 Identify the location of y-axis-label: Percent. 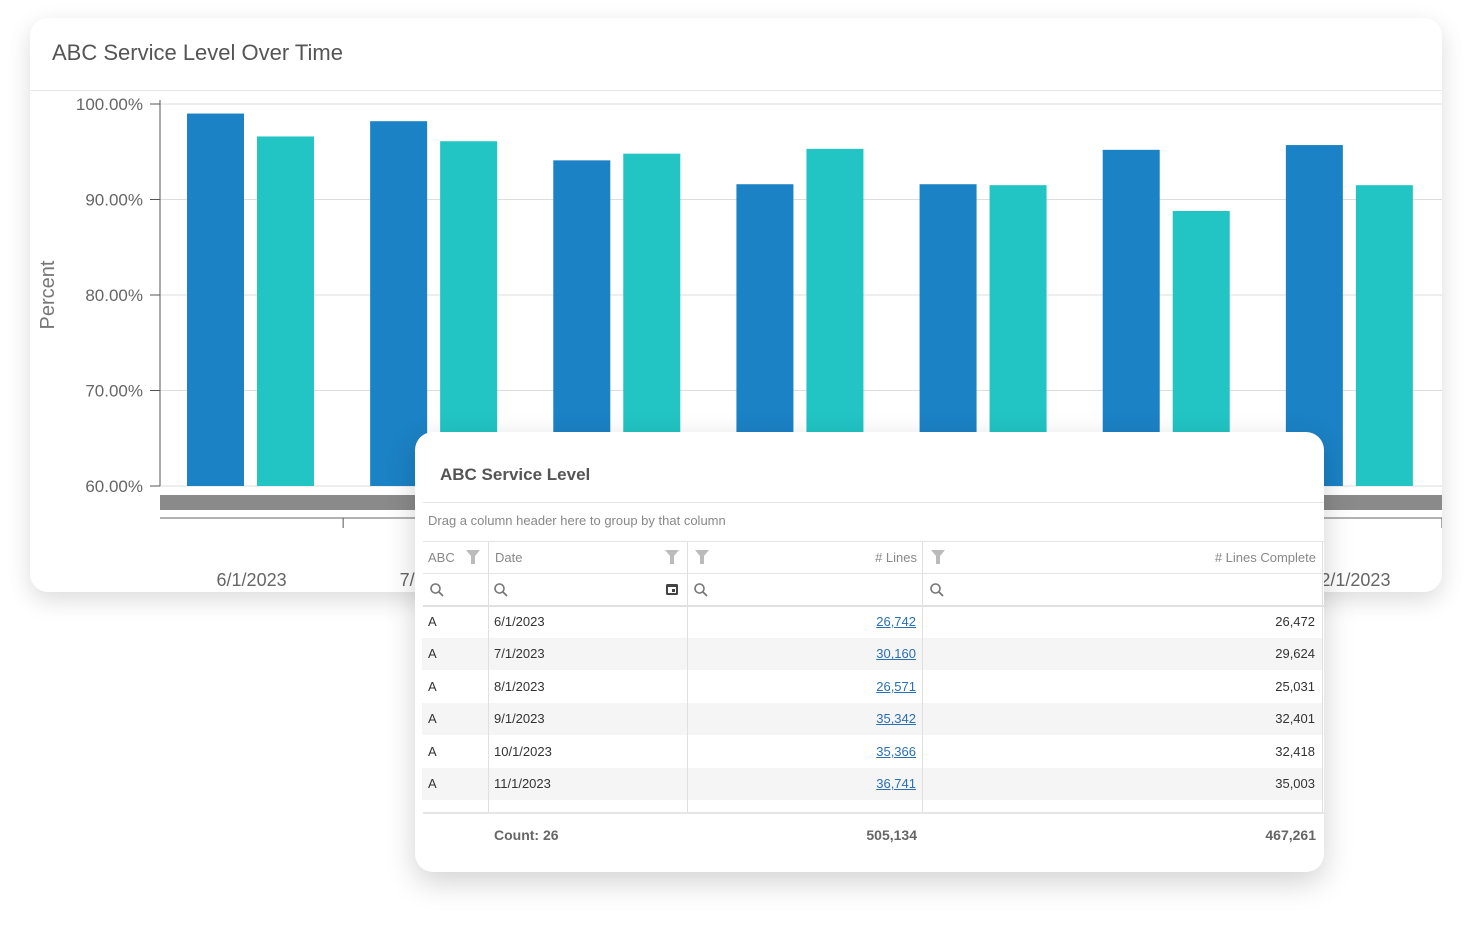
(48, 294).